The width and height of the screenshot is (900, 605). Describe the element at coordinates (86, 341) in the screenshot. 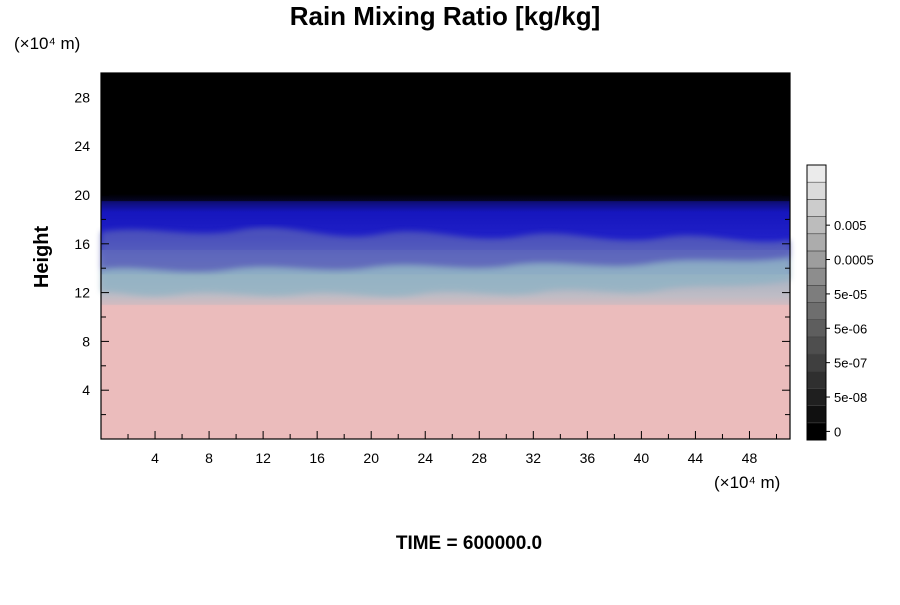

I see `y-tick-label: 8` at that location.